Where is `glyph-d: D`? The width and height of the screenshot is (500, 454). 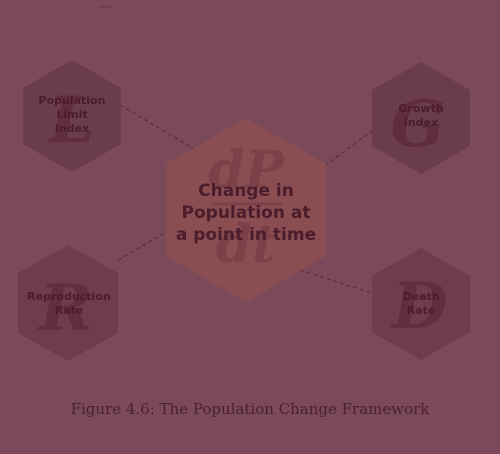
glyph-d: D is located at coordinates (419, 306).